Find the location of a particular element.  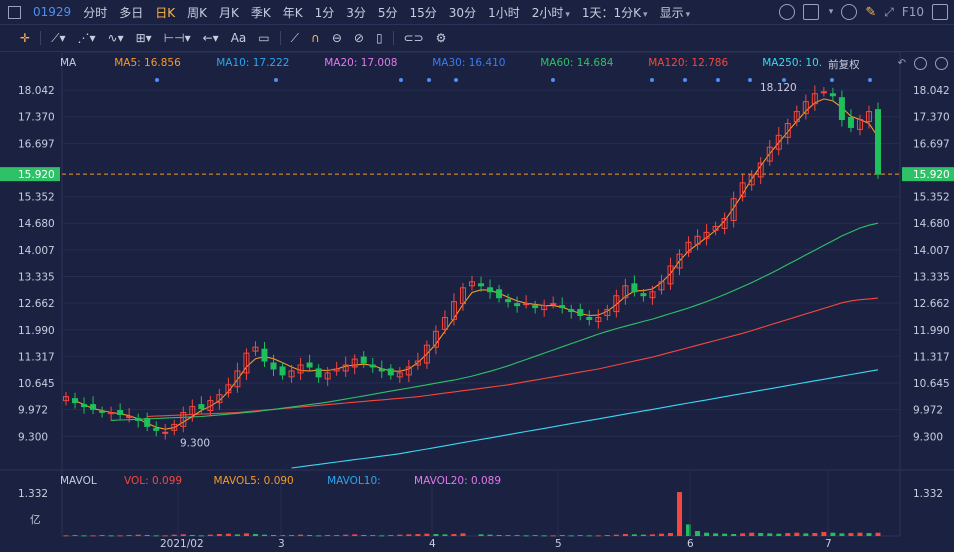

comment-icon: ▭ is located at coordinates (264, 38).